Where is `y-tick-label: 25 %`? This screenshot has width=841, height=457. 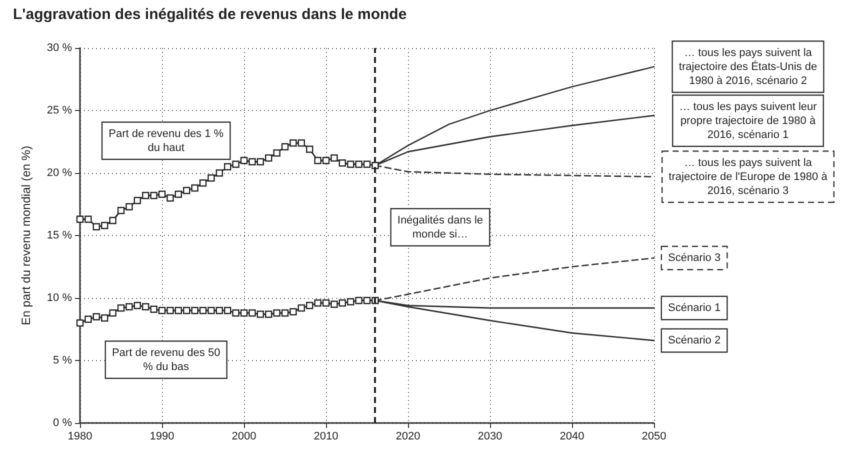 y-tick-label: 25 % is located at coordinates (59, 110).